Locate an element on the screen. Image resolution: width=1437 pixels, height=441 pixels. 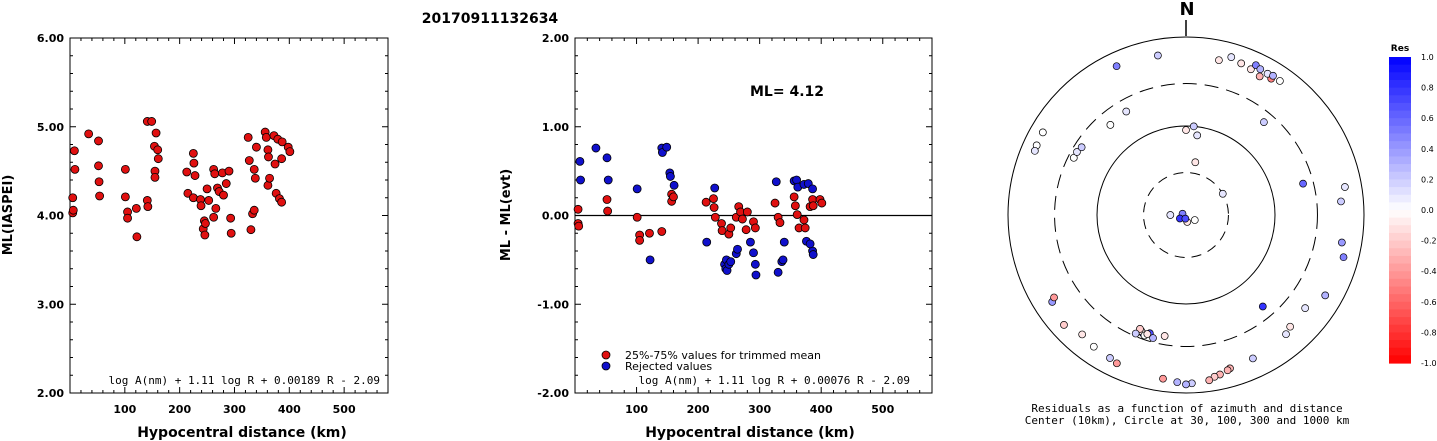
legend-label-rejected: Rejected values is located at coordinates (668, 366).